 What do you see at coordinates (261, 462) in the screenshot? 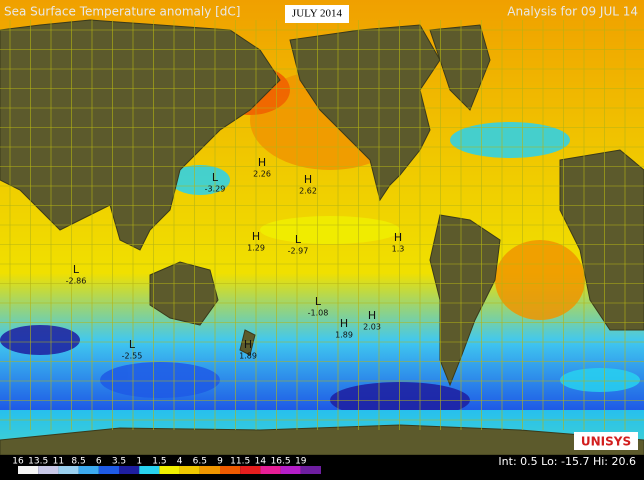
I see `legend-label: 14` at bounding box center [261, 462].